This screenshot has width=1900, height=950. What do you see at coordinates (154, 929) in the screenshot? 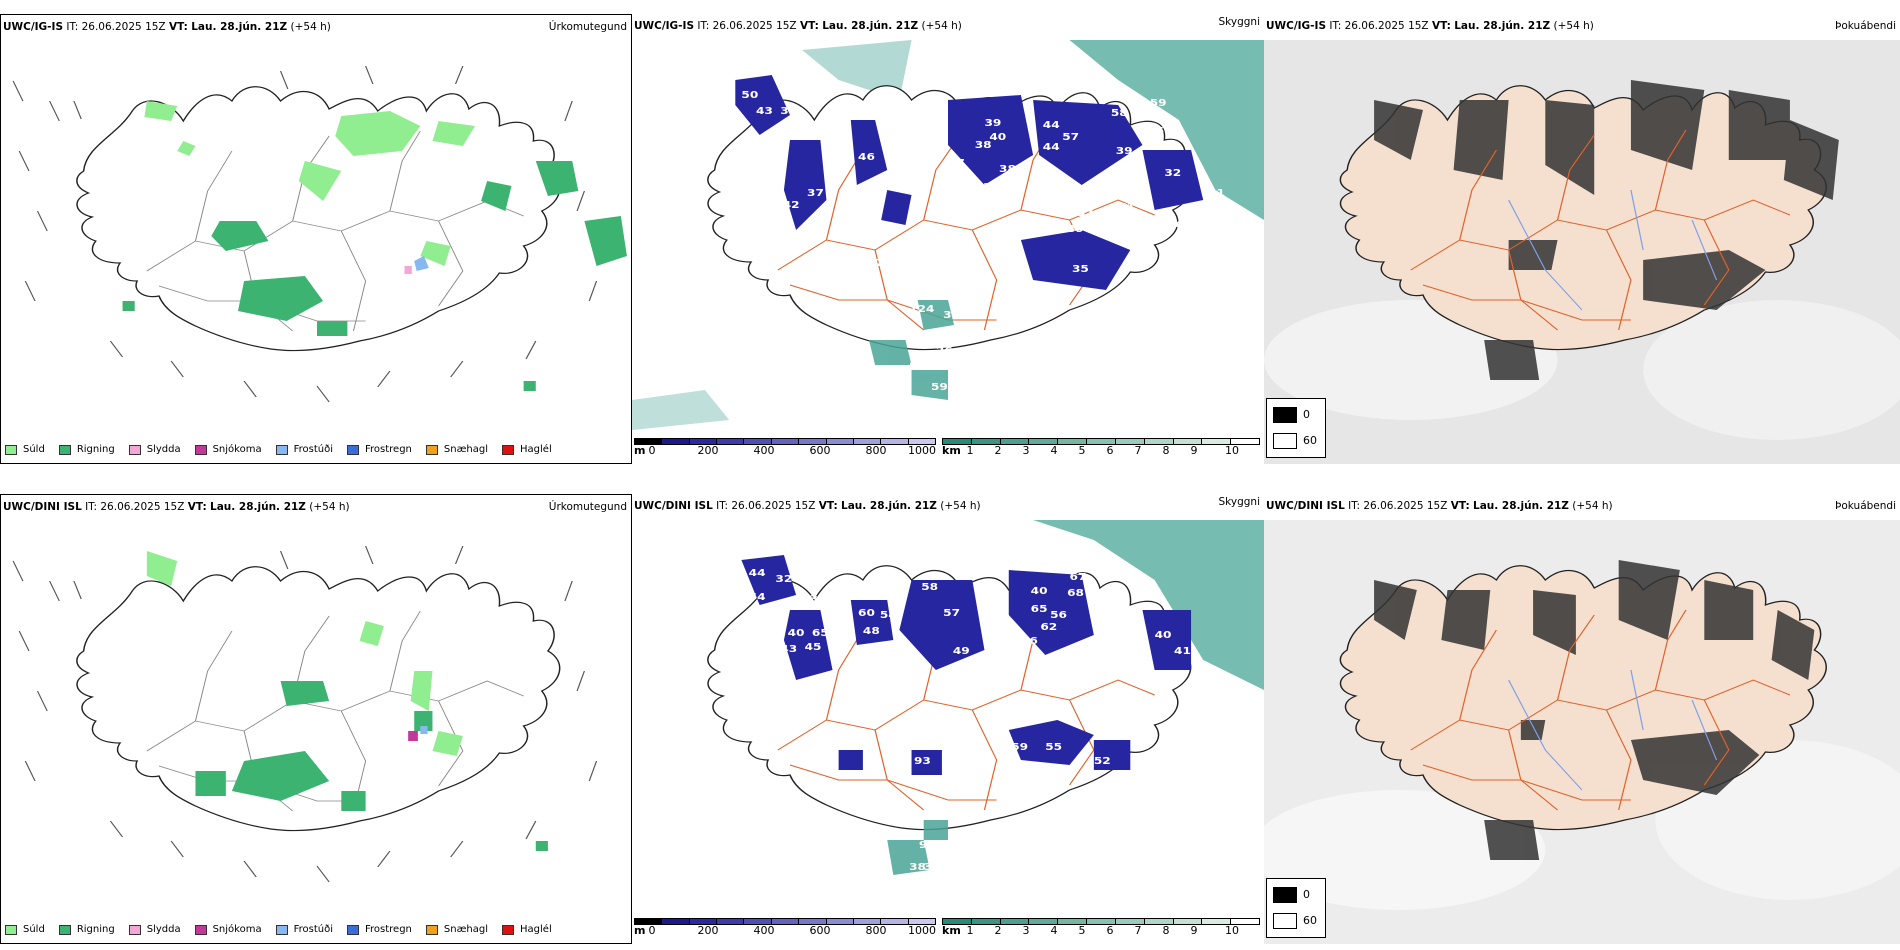
I see `legend-item: Slydda` at bounding box center [154, 929].